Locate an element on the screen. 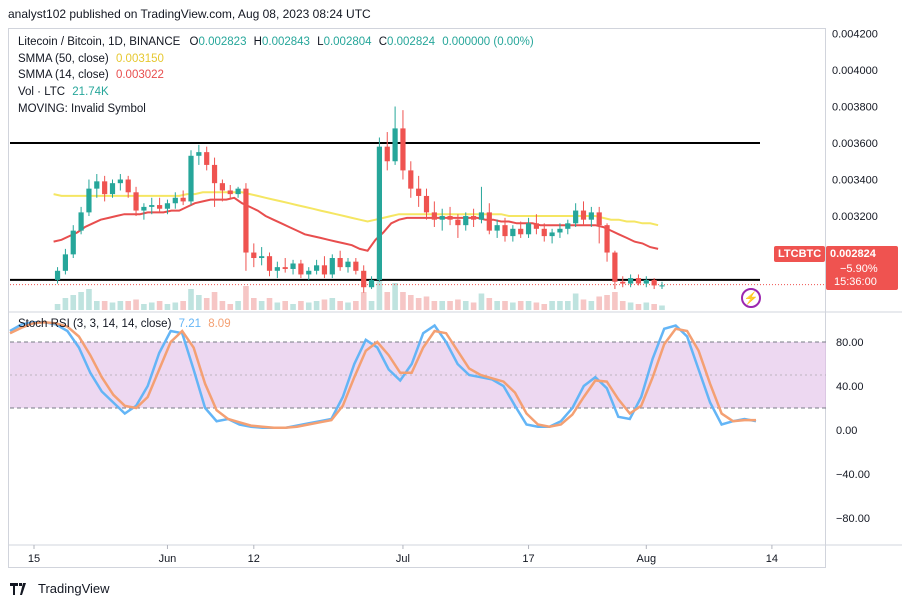 The width and height of the screenshot is (902, 607). volume-bars is located at coordinates (359, 295).